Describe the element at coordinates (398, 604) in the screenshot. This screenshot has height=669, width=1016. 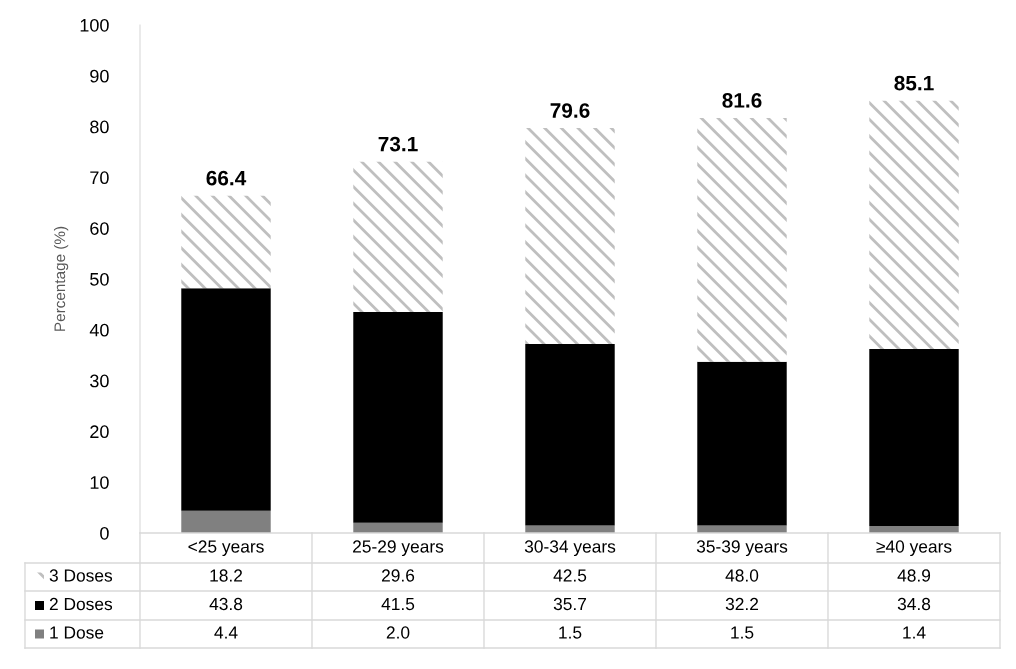
I see `data-label: 41.5` at that location.